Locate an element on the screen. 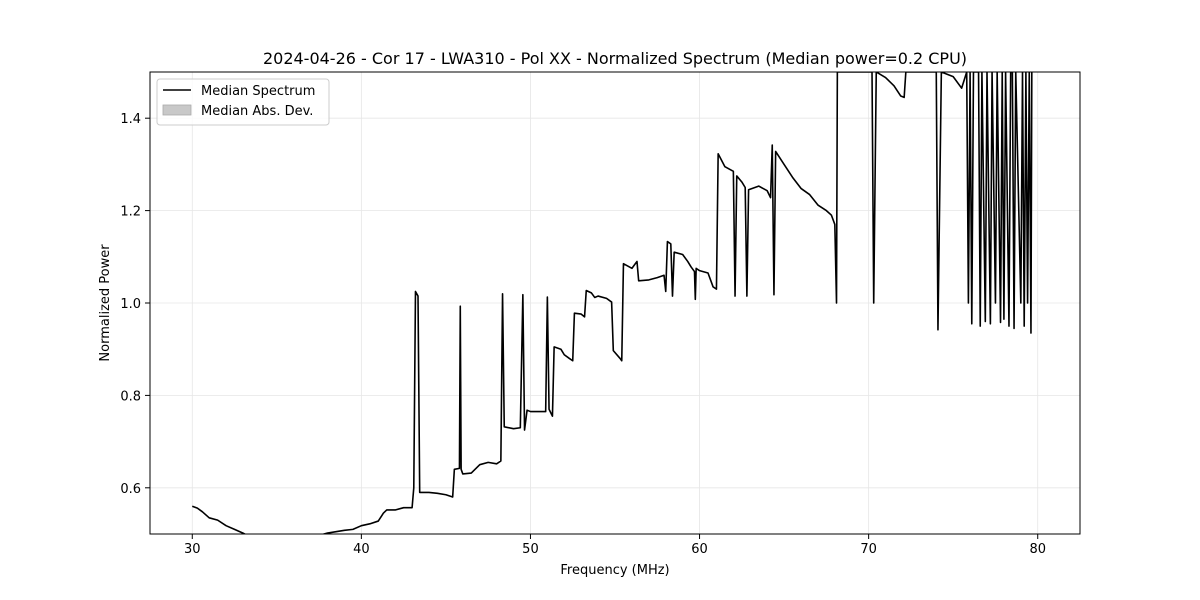 The image size is (1200, 600). legend-box is located at coordinates (243, 102).